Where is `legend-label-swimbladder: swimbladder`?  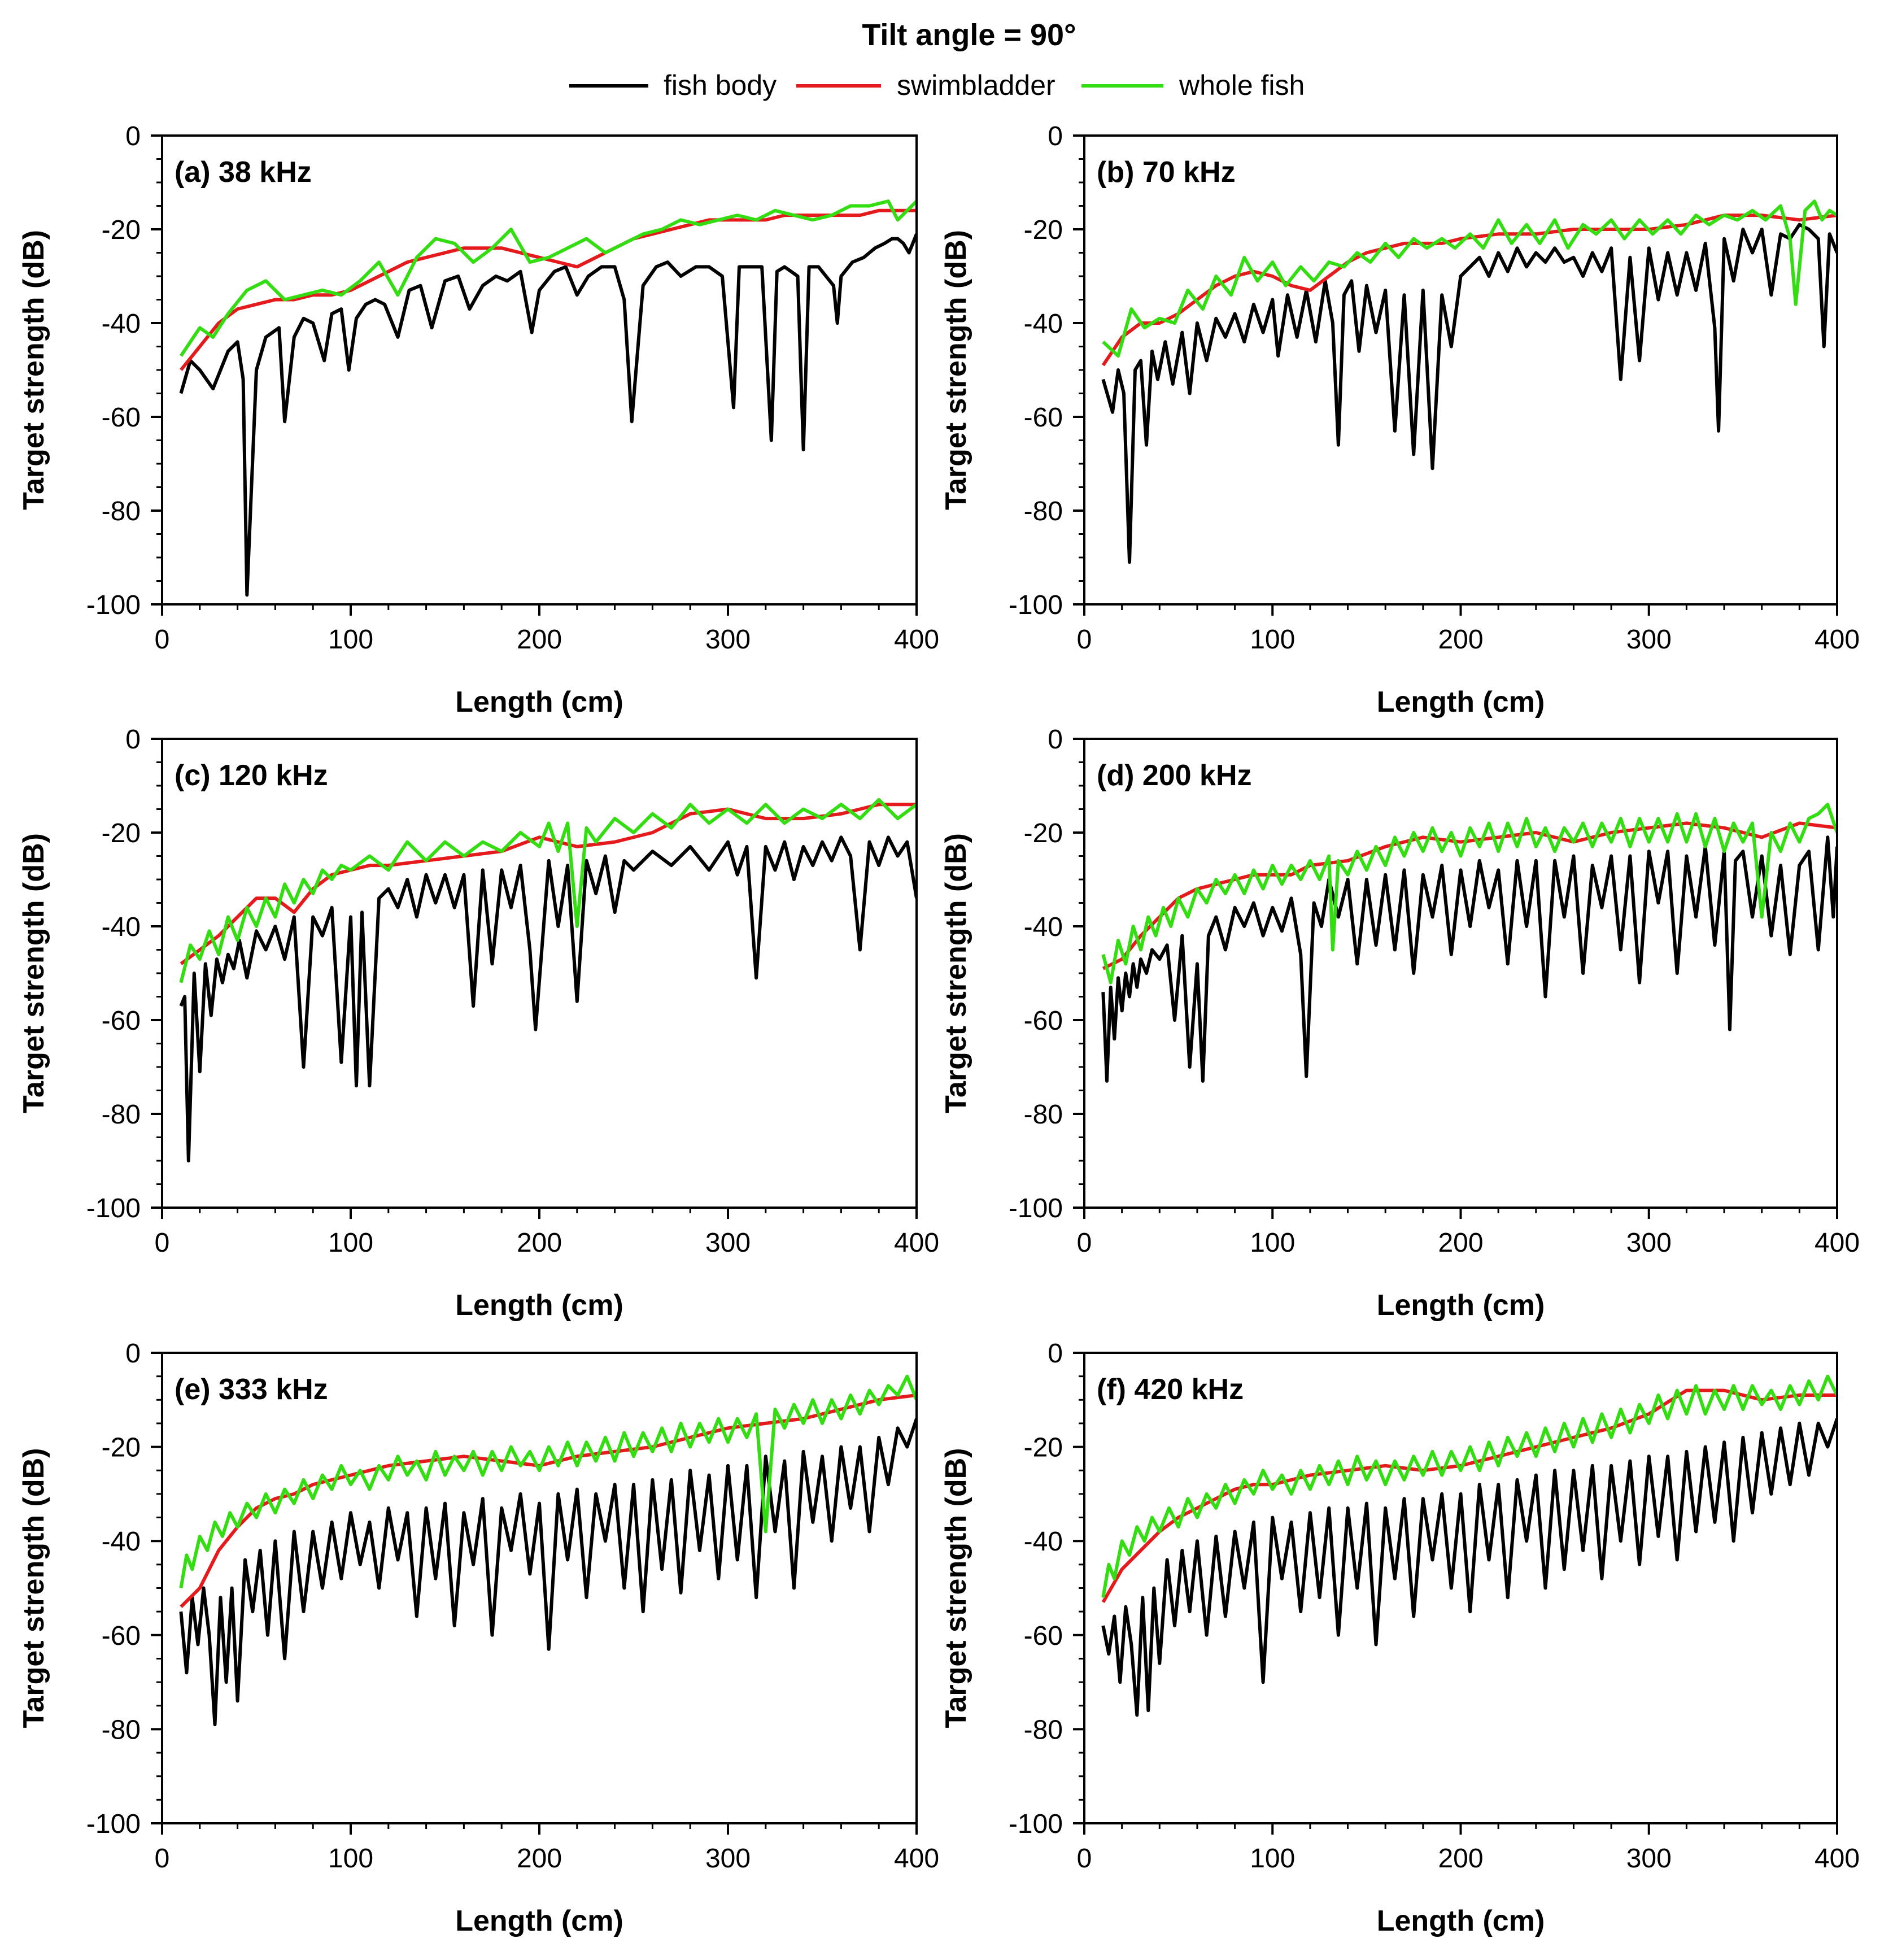 legend-label-swimbladder: swimbladder is located at coordinates (976, 85).